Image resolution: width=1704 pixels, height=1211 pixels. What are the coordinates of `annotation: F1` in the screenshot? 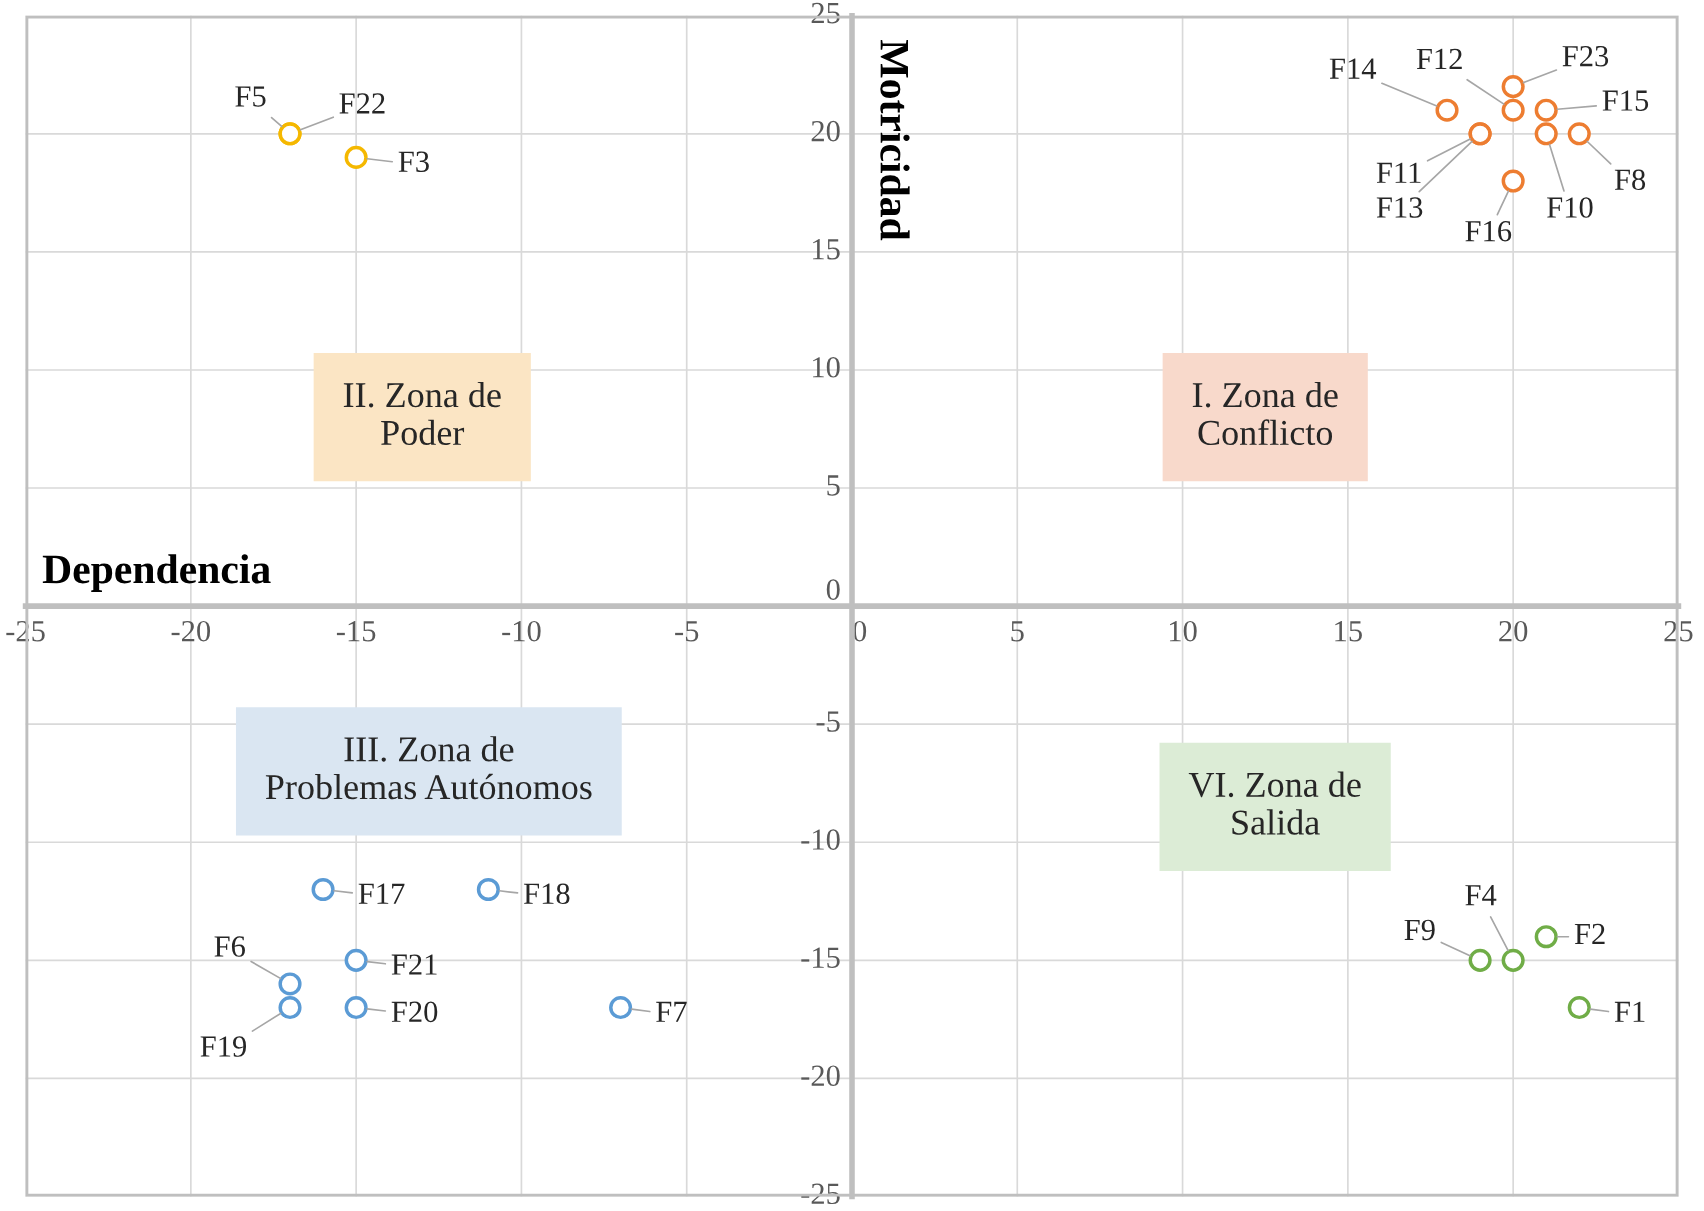 It's located at (1629, 1011).